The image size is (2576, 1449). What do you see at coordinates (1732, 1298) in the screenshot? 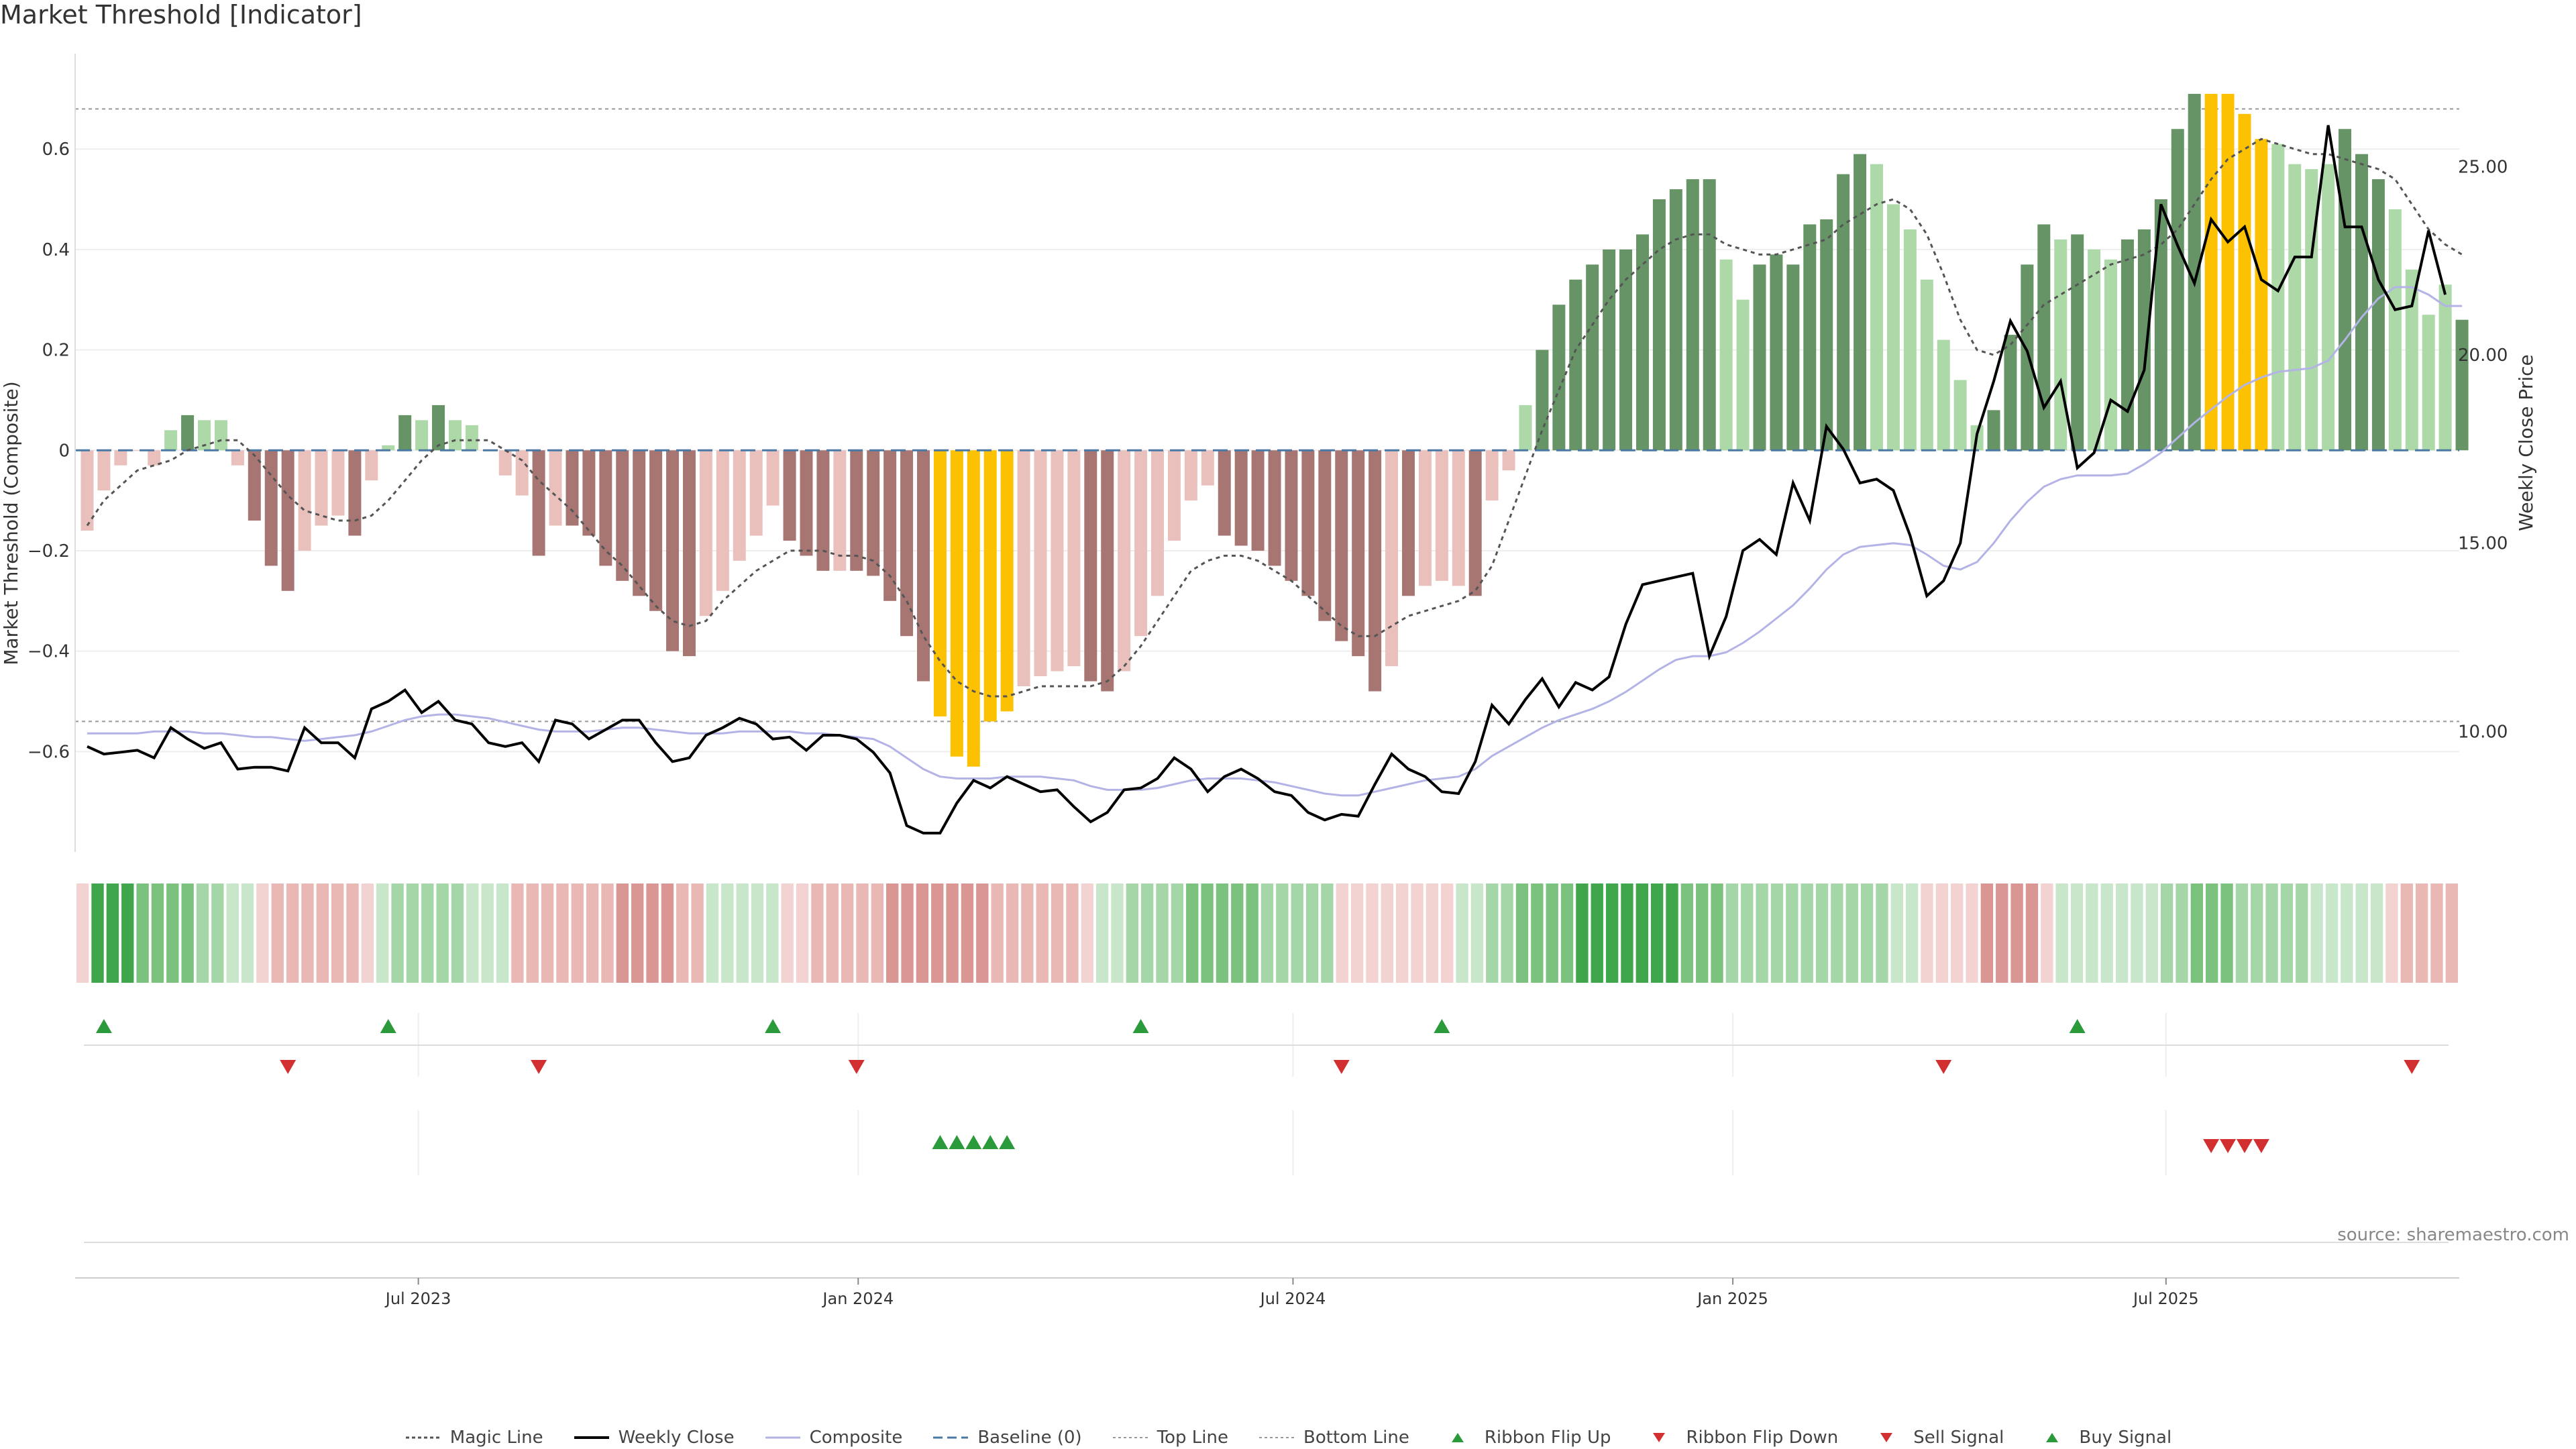
I see `x-tick-label: Jan 2025` at bounding box center [1732, 1298].